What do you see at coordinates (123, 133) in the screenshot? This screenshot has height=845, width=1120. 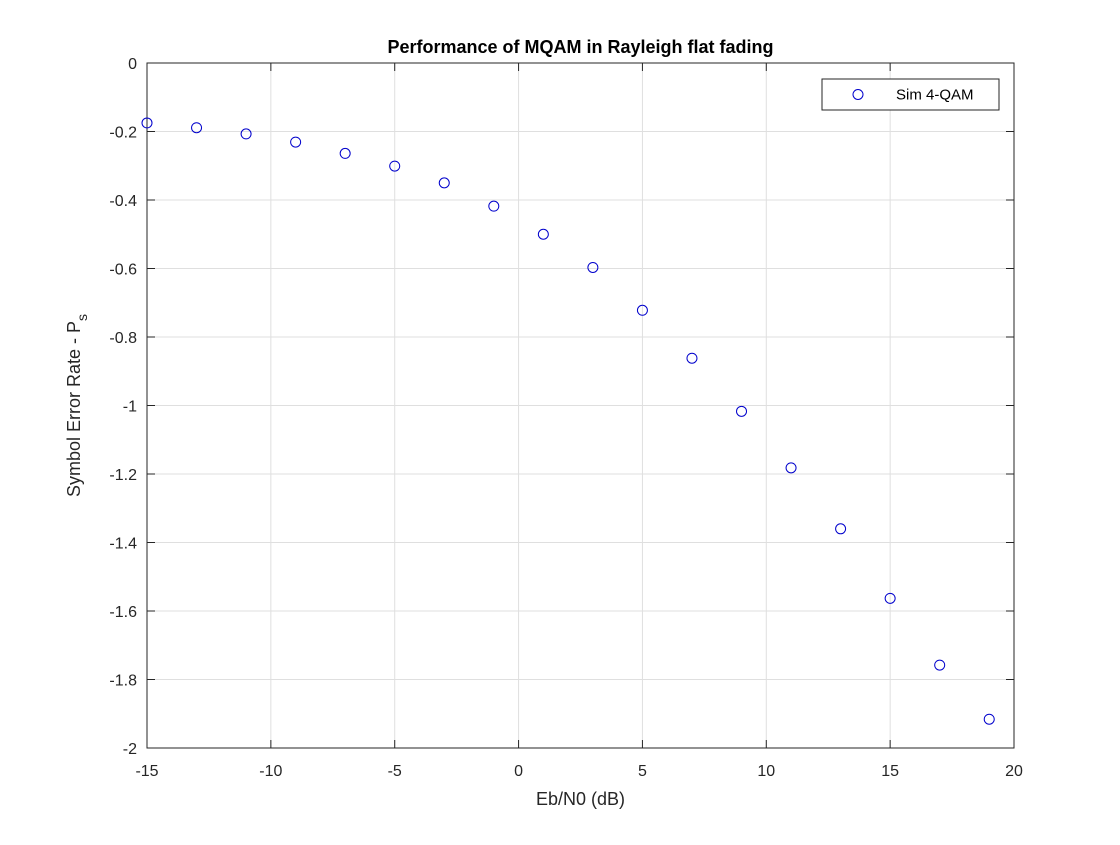 I see `y-tick-label: -0.2` at bounding box center [123, 133].